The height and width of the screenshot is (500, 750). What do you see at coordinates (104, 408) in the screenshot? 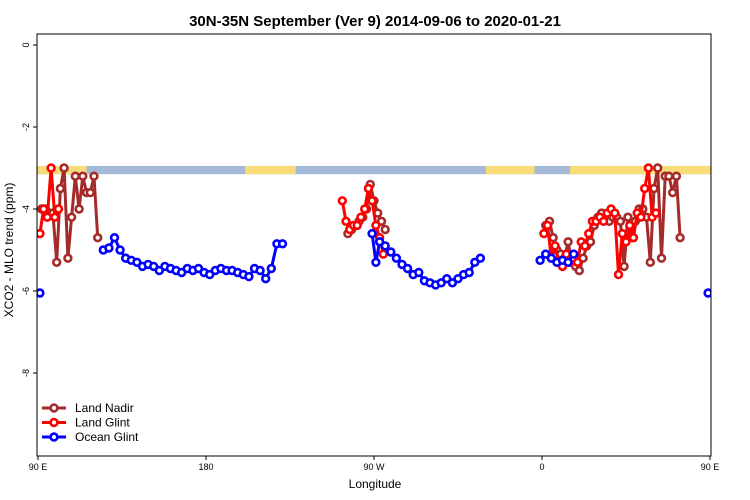
I see `legend-label-land-nadir: Land Nadir` at bounding box center [104, 408].